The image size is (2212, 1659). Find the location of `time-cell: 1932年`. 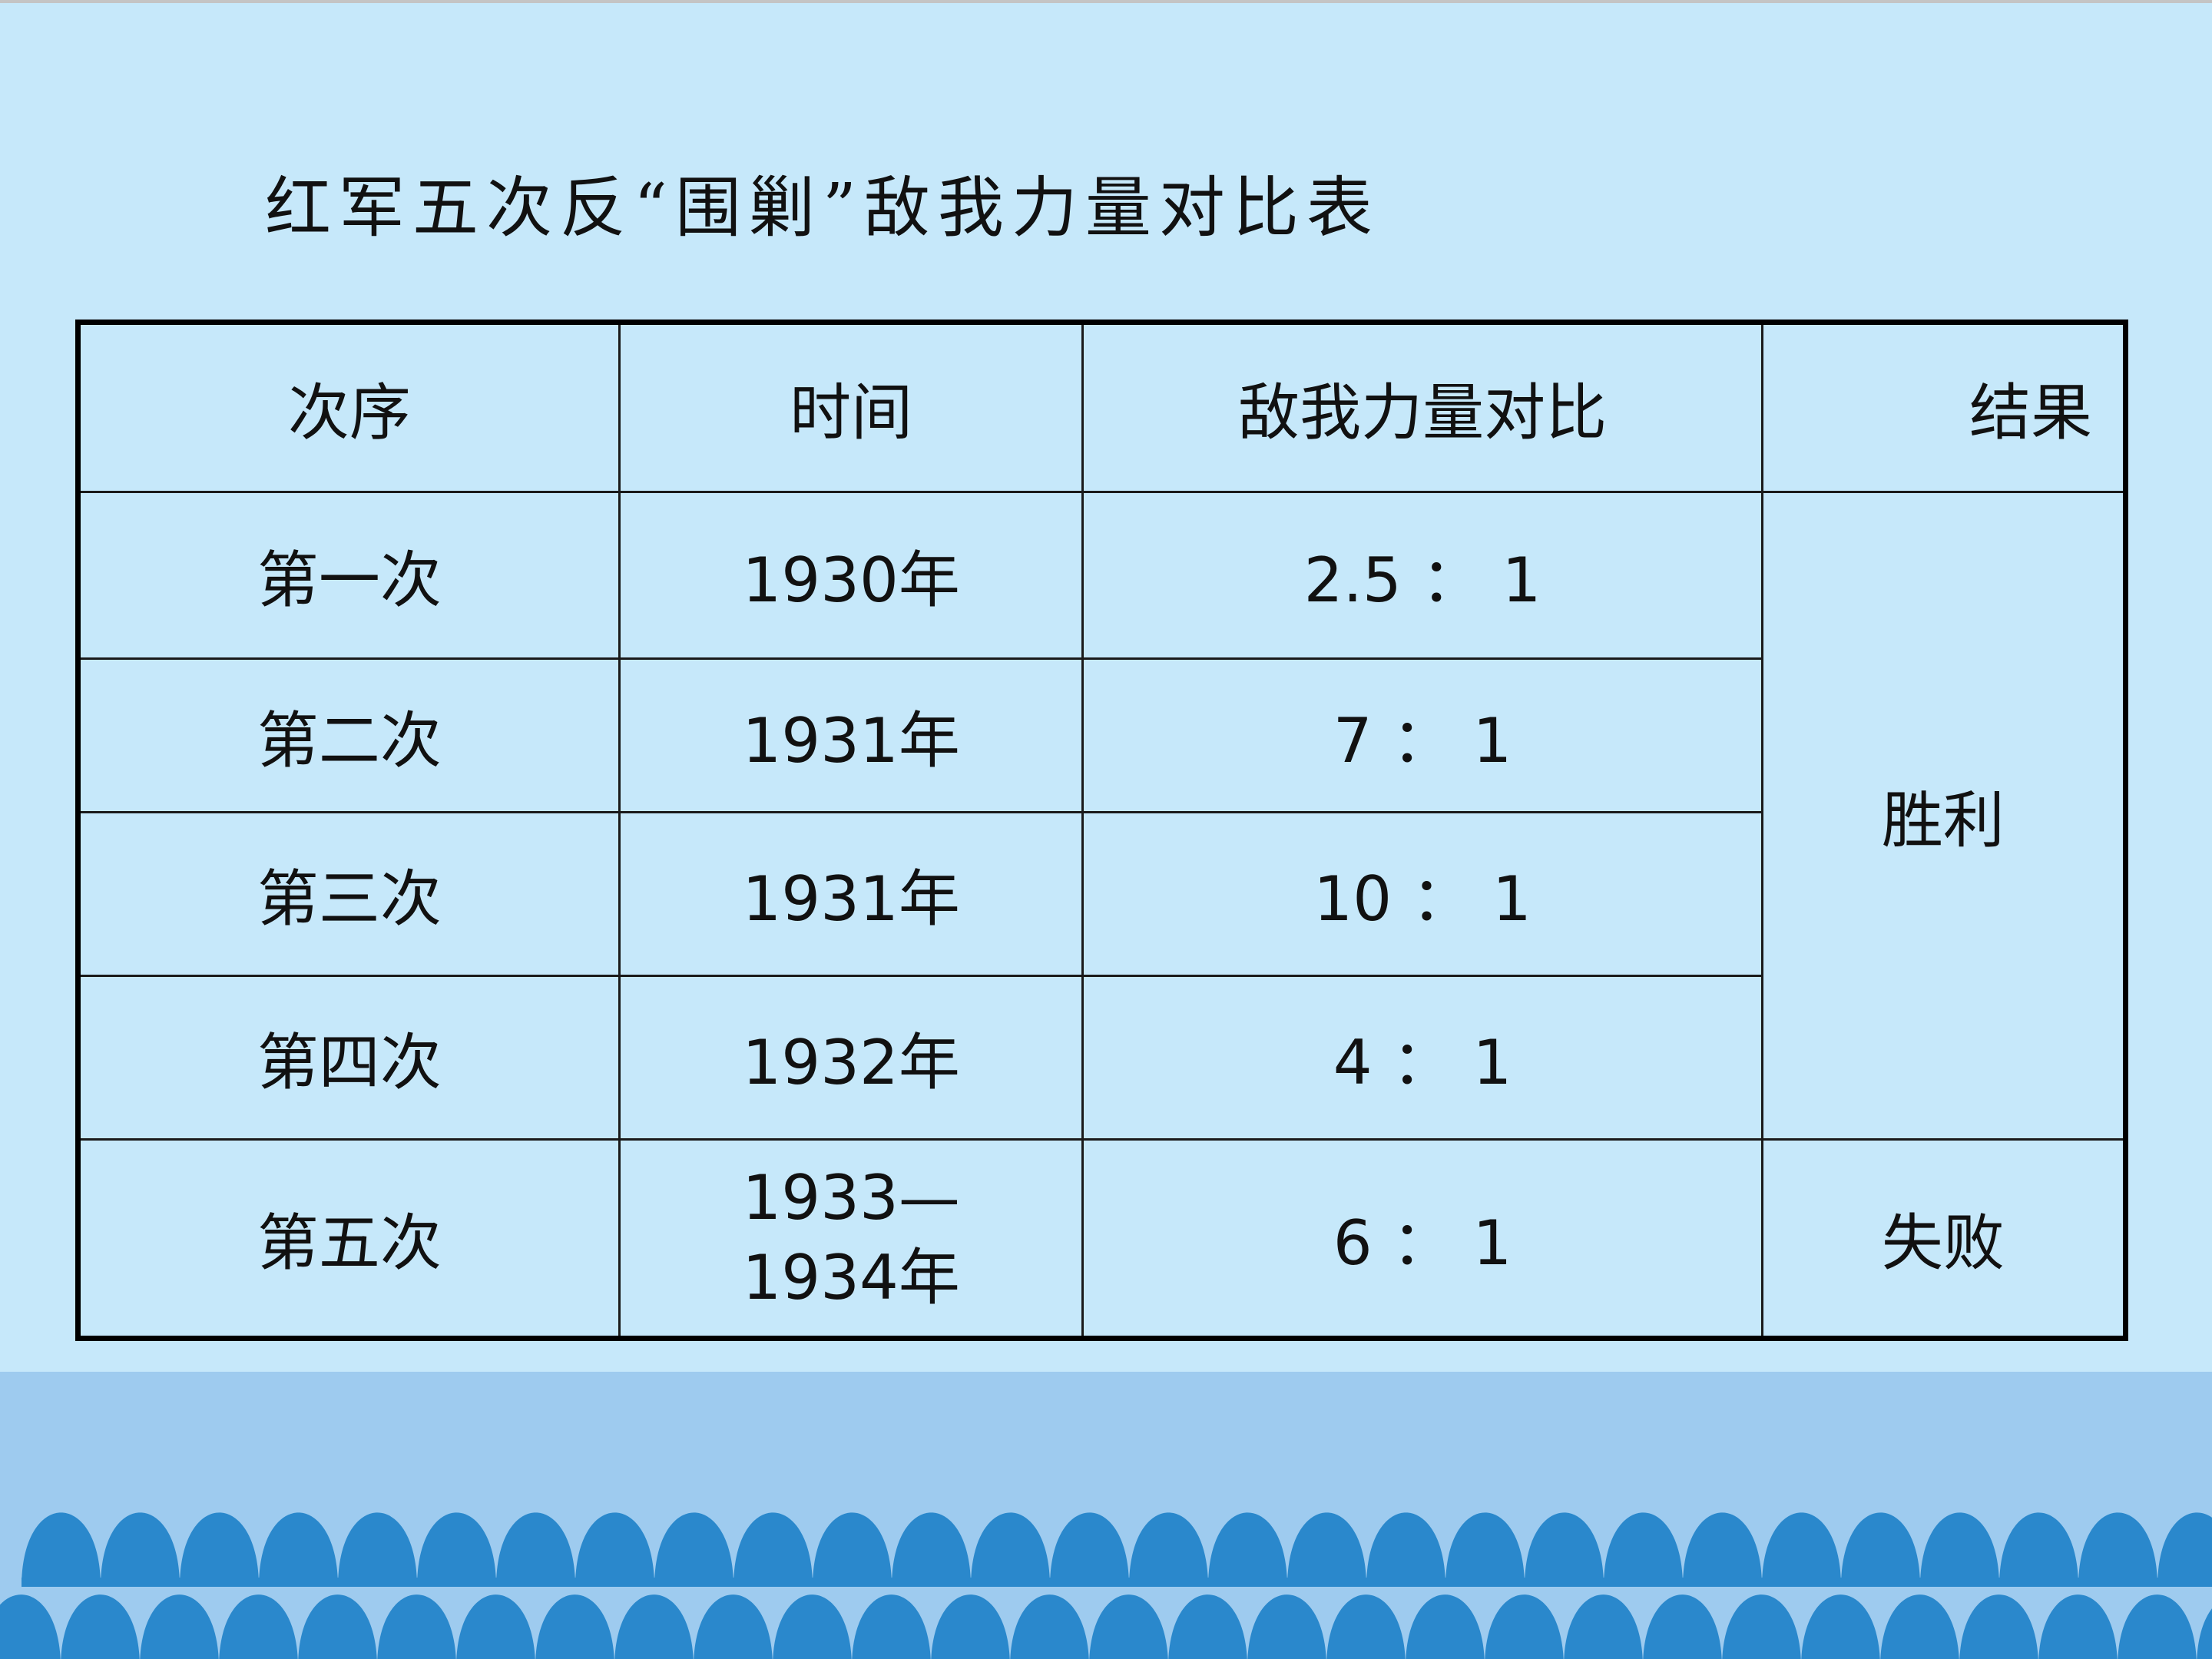

time-cell: 1932年 is located at coordinates (851, 1058).